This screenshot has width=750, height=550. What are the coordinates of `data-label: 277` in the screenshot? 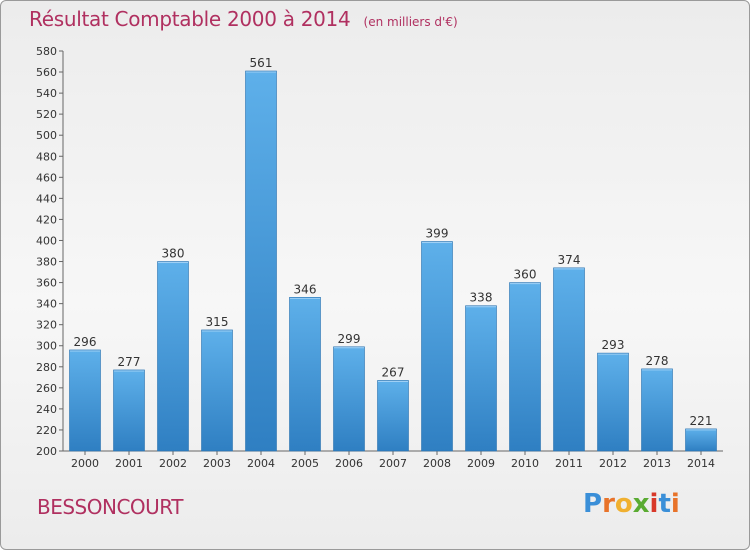 It's located at (129, 362).